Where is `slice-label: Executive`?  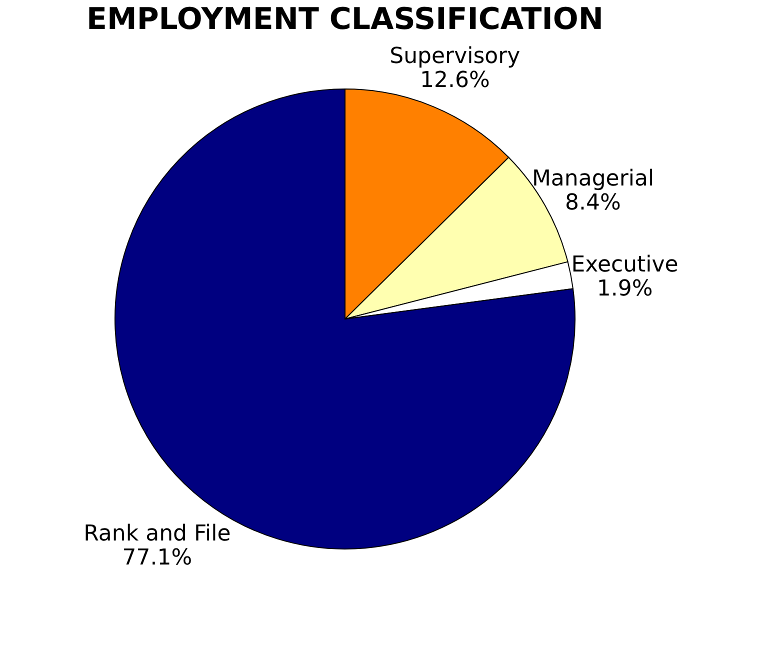 slice-label: Executive is located at coordinates (624, 265).